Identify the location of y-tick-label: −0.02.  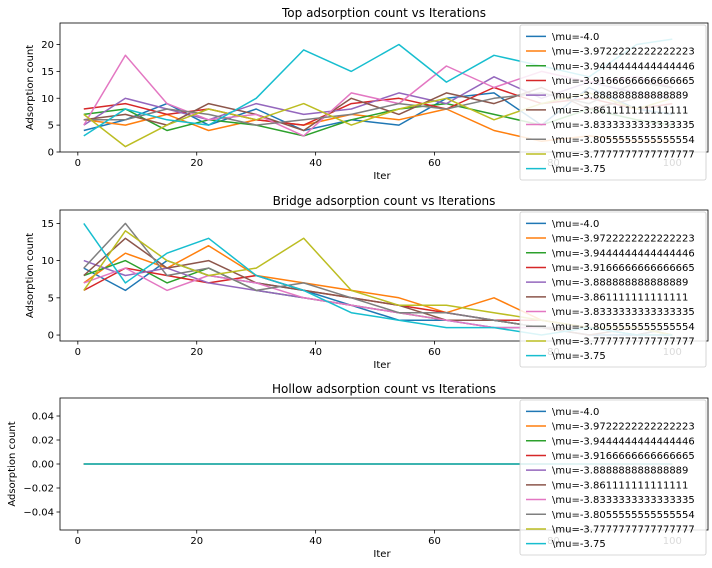
(38, 489).